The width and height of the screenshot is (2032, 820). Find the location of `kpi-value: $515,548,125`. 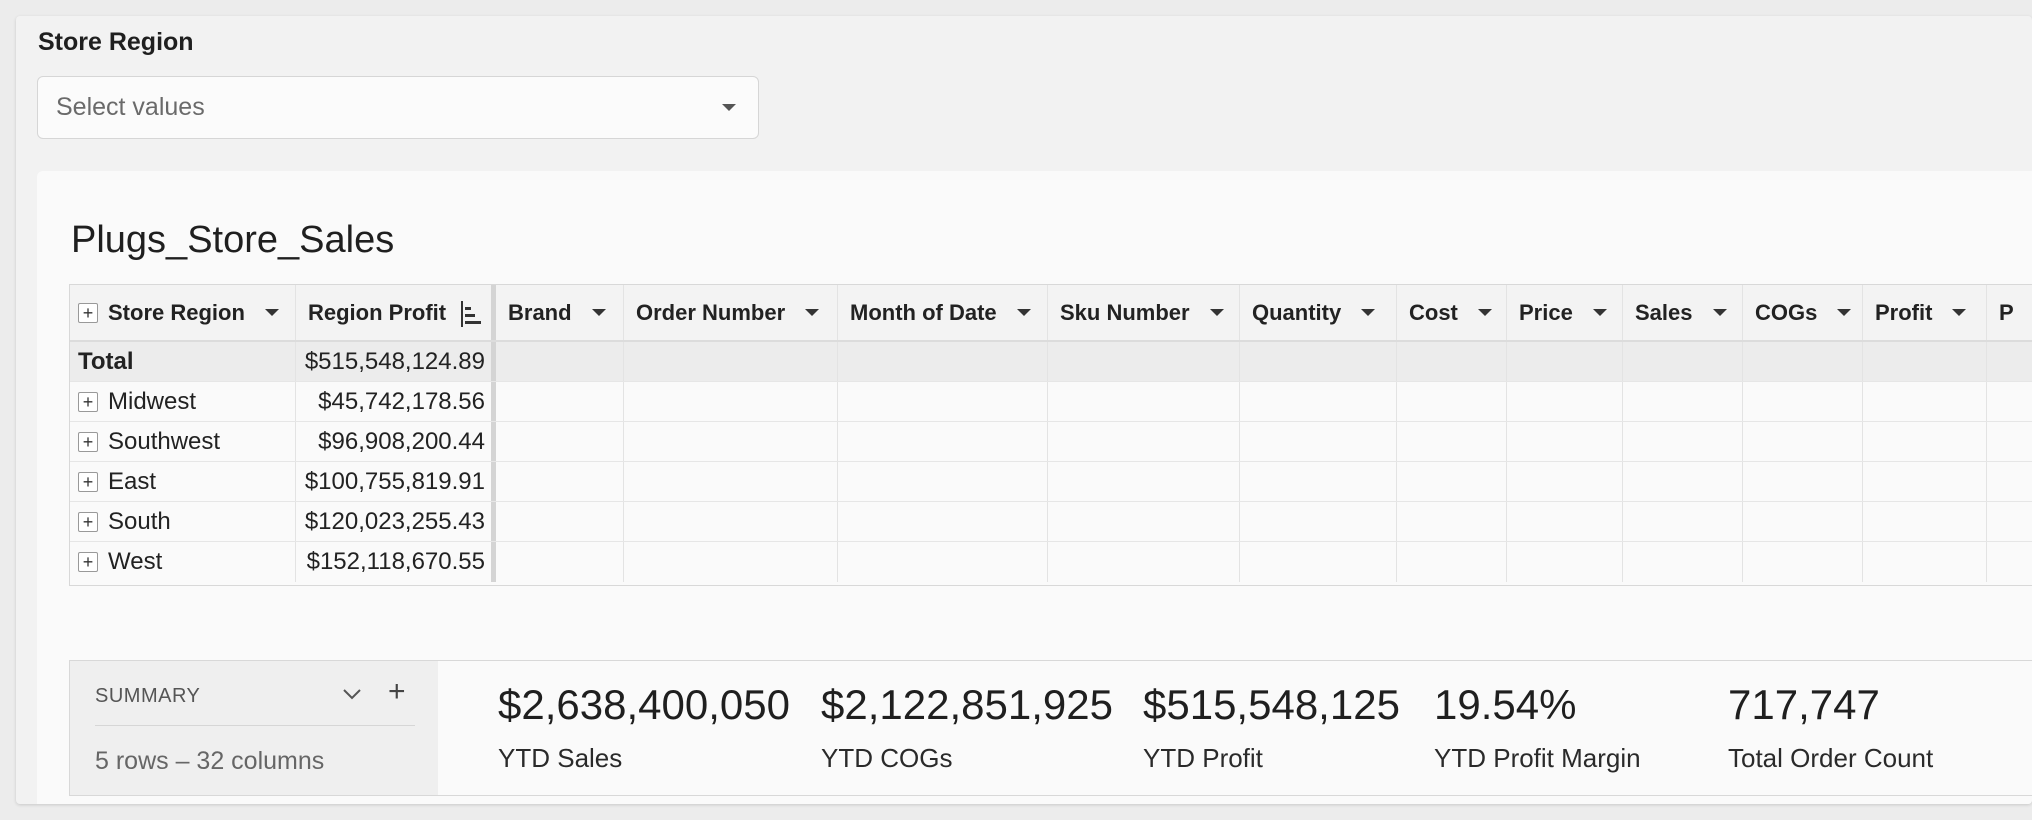

kpi-value: $515,548,125 is located at coordinates (1271, 704).